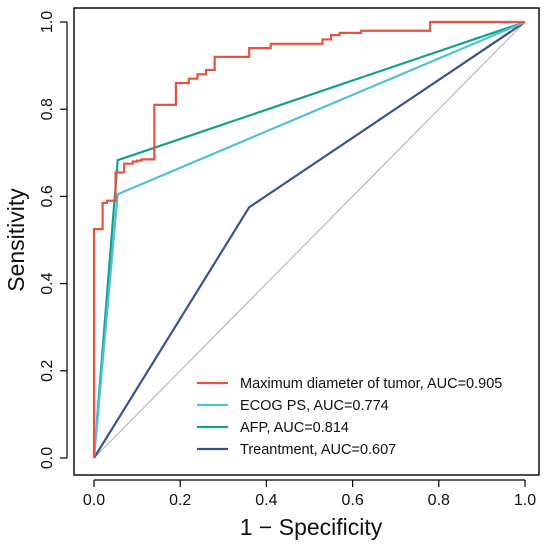 The image size is (550, 549). Describe the element at coordinates (371, 384) in the screenshot. I see `legend-label-1: Maximum diameter of tumor, AUC=0.905` at that location.